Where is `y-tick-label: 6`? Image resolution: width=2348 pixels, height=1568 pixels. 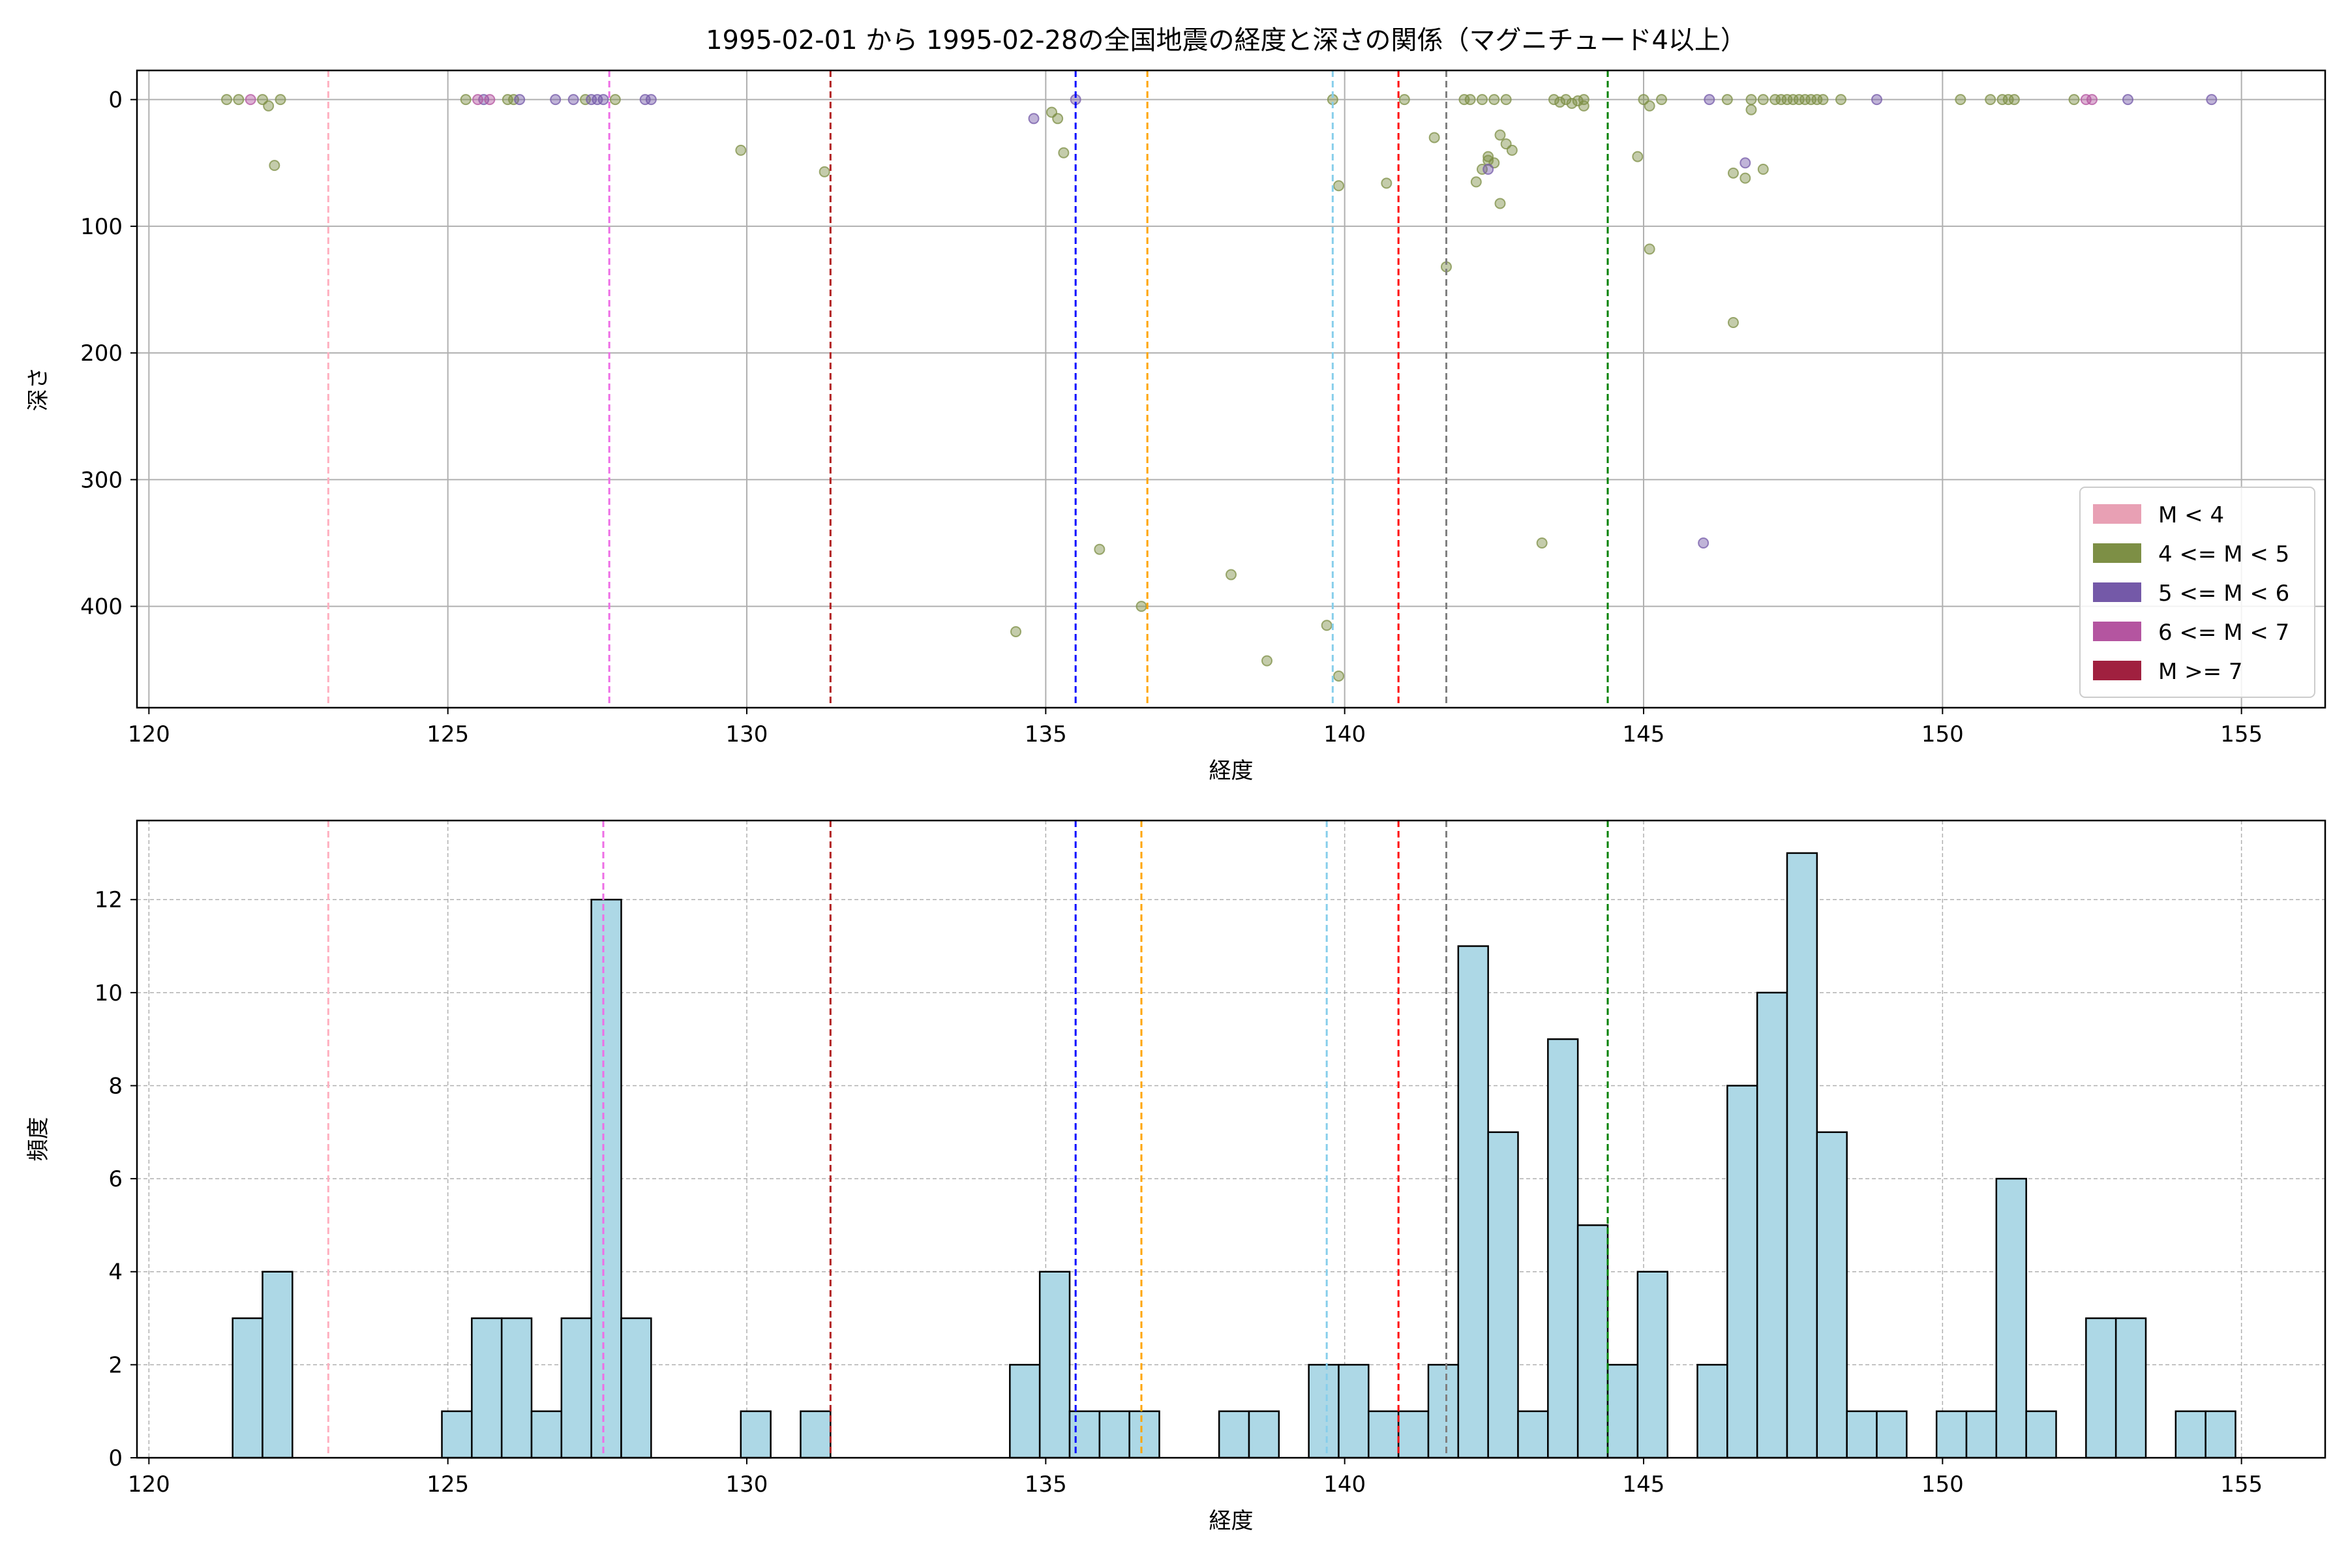
y-tick-label: 6 is located at coordinates (115, 1179).